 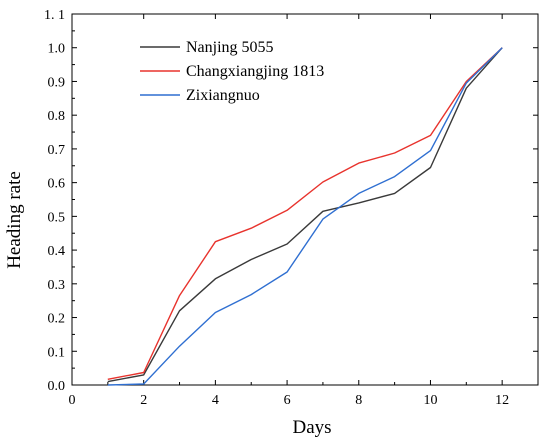 What do you see at coordinates (14, 220) in the screenshot?
I see `y-axis-title: Heading rate` at bounding box center [14, 220].